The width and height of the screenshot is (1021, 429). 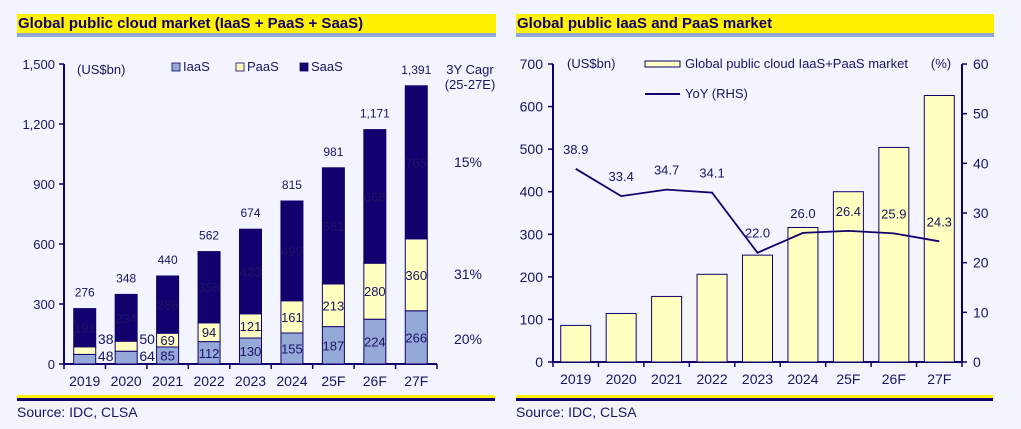 What do you see at coordinates (470, 69) in the screenshot?
I see `cagr-header: 3Y Cagr` at bounding box center [470, 69].